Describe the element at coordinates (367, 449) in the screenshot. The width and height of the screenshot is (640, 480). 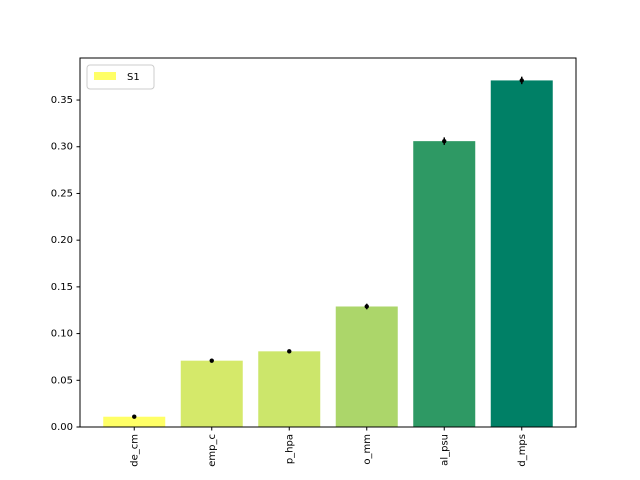
I see `x-tick-label: o_mm` at that location.